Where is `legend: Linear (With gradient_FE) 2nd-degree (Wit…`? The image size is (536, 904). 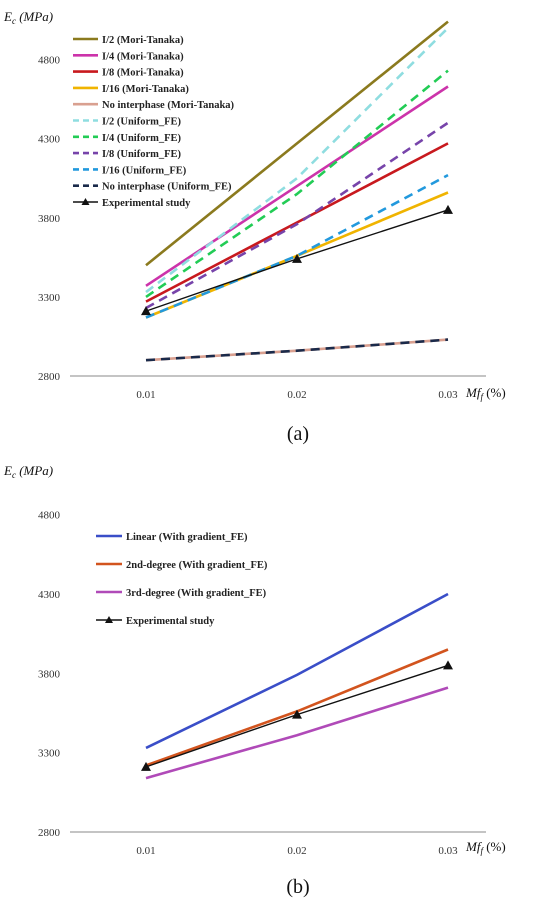
legend: Linear (With gradient_FE) 2nd-degree (Wit… is located at coordinates (182, 579).